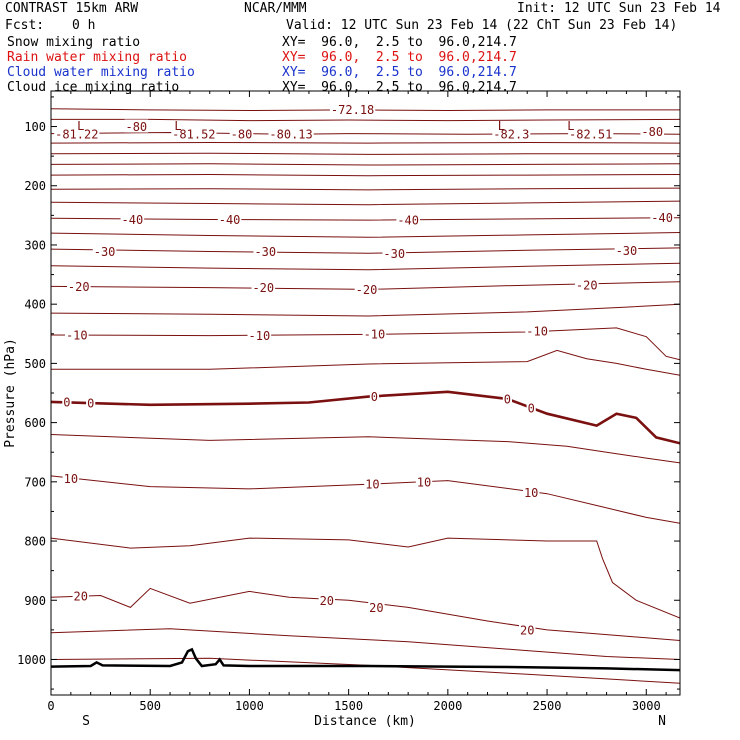 The image size is (740, 740). I want to click on contour-label-23: -10, so click(375, 334).